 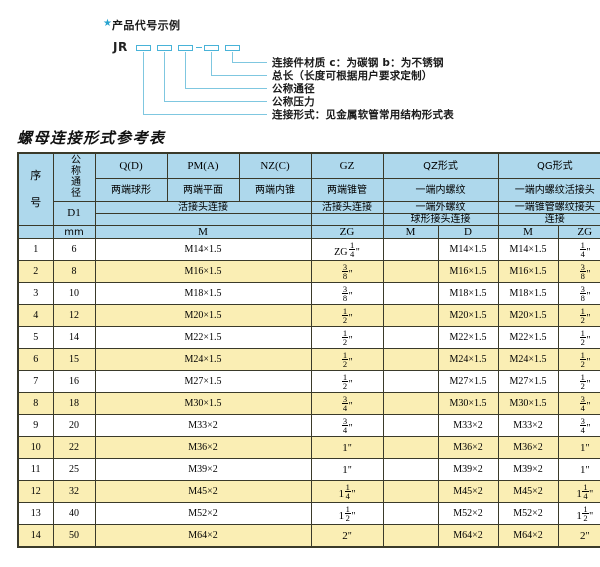 I want to click on page-title: 螺母连接形式参考表, so click(x=91, y=138).